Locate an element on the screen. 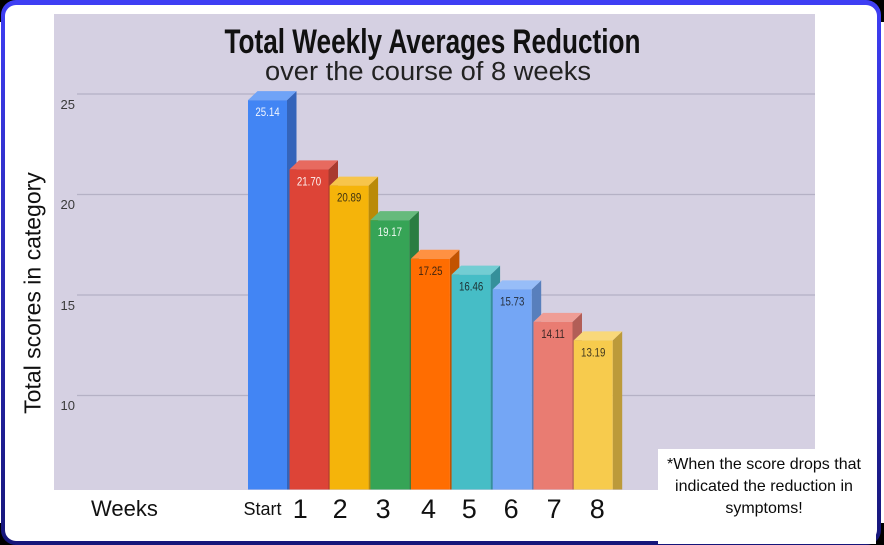  svg-text: 15.73 is located at coordinates (512, 301).